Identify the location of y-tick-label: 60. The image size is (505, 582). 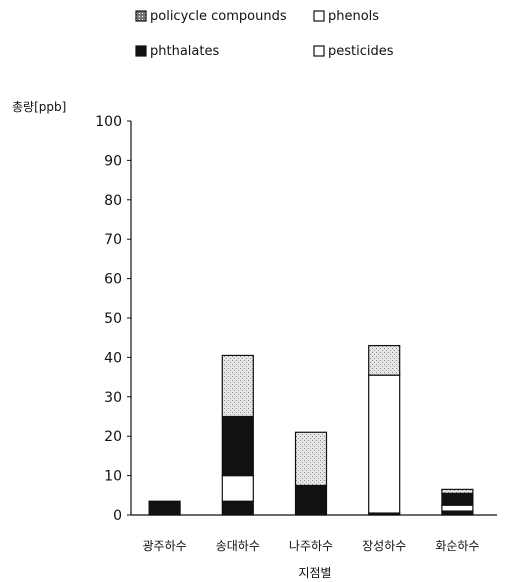
(113, 280).